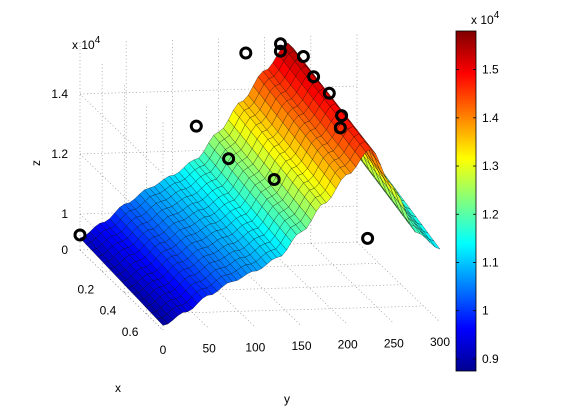  I want to click on z-tick-label: 1.2, so click(59, 154).